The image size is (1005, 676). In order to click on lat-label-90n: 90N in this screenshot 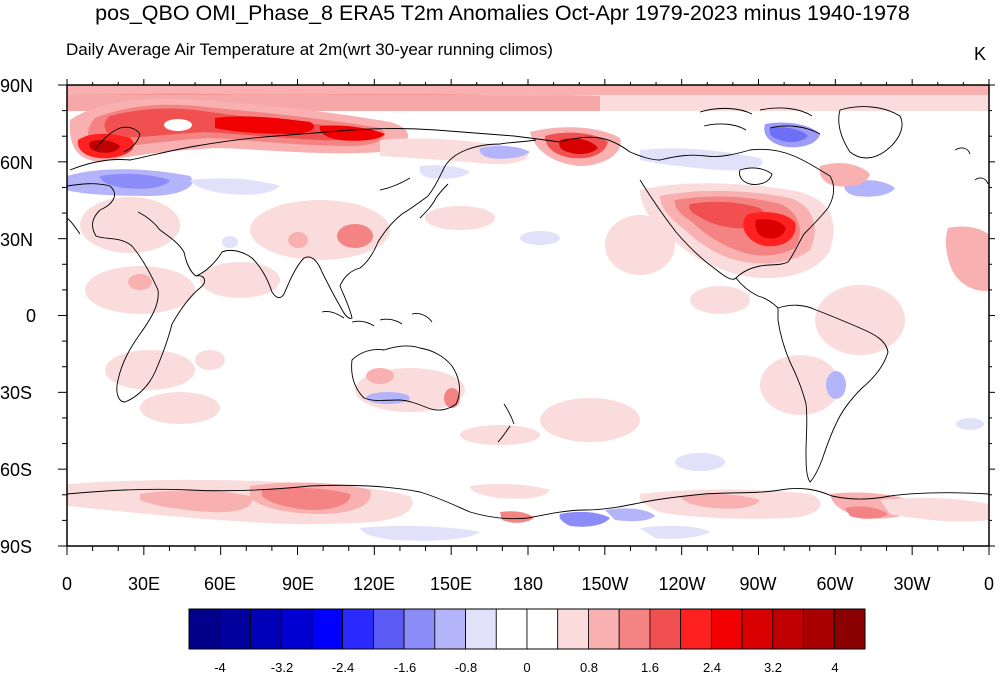, I will do `click(16, 86)`.